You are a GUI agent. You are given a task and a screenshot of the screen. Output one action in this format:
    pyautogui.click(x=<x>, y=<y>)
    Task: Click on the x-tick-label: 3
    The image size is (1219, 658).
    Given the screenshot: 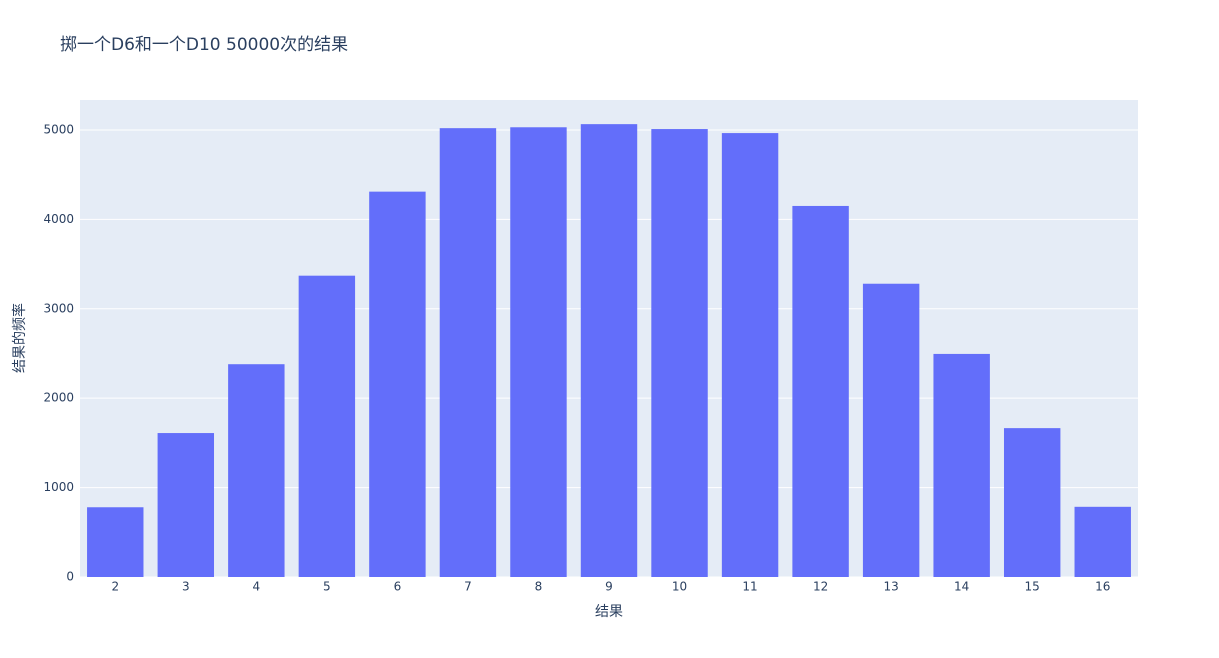 What is the action you would take?
    pyautogui.click(x=186, y=587)
    